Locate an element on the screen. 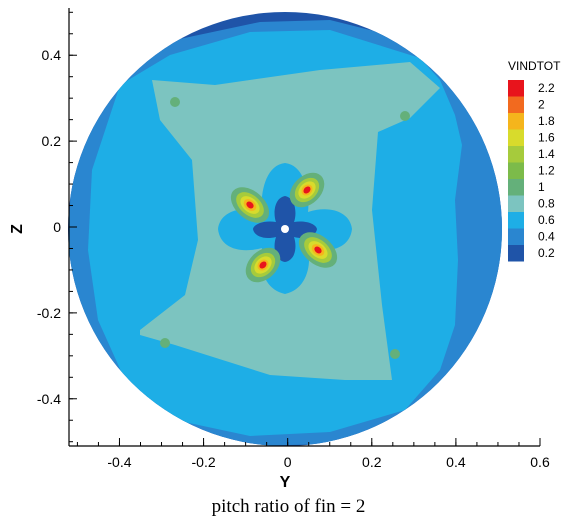  y-tick-label: 0 is located at coordinates (57, 227).